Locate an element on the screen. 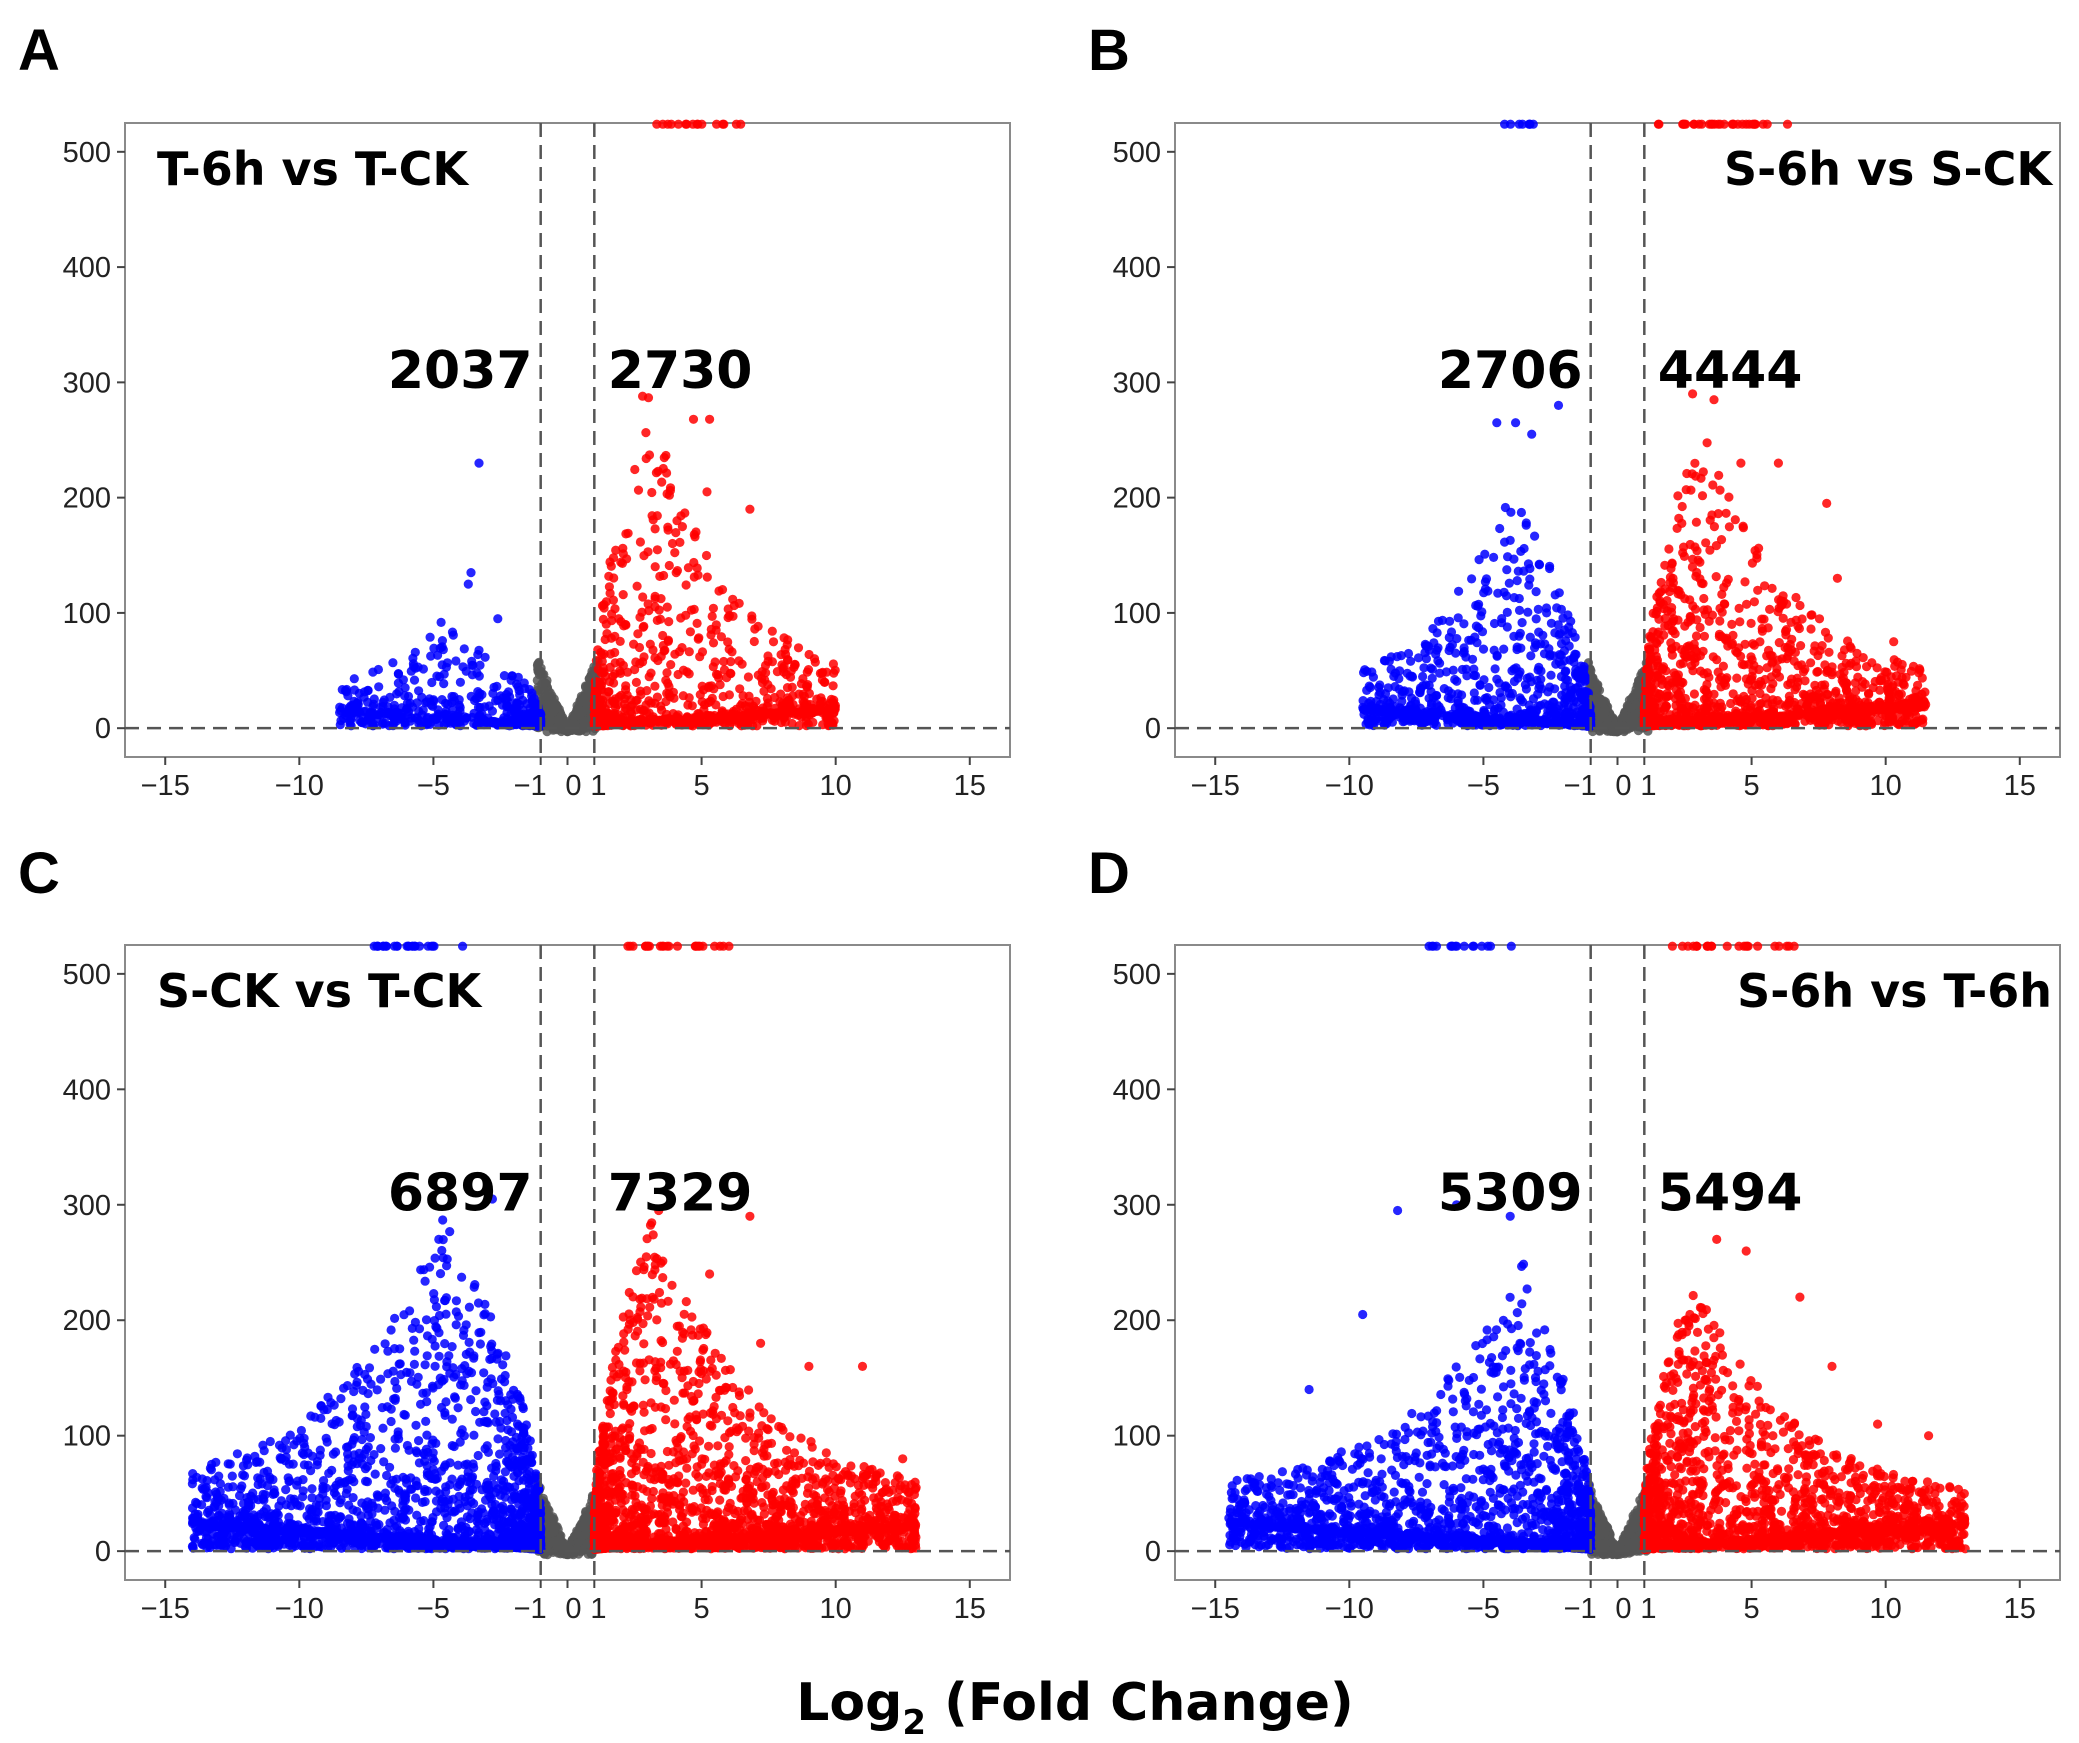  y-tick-label: 0 is located at coordinates (1153, 729).